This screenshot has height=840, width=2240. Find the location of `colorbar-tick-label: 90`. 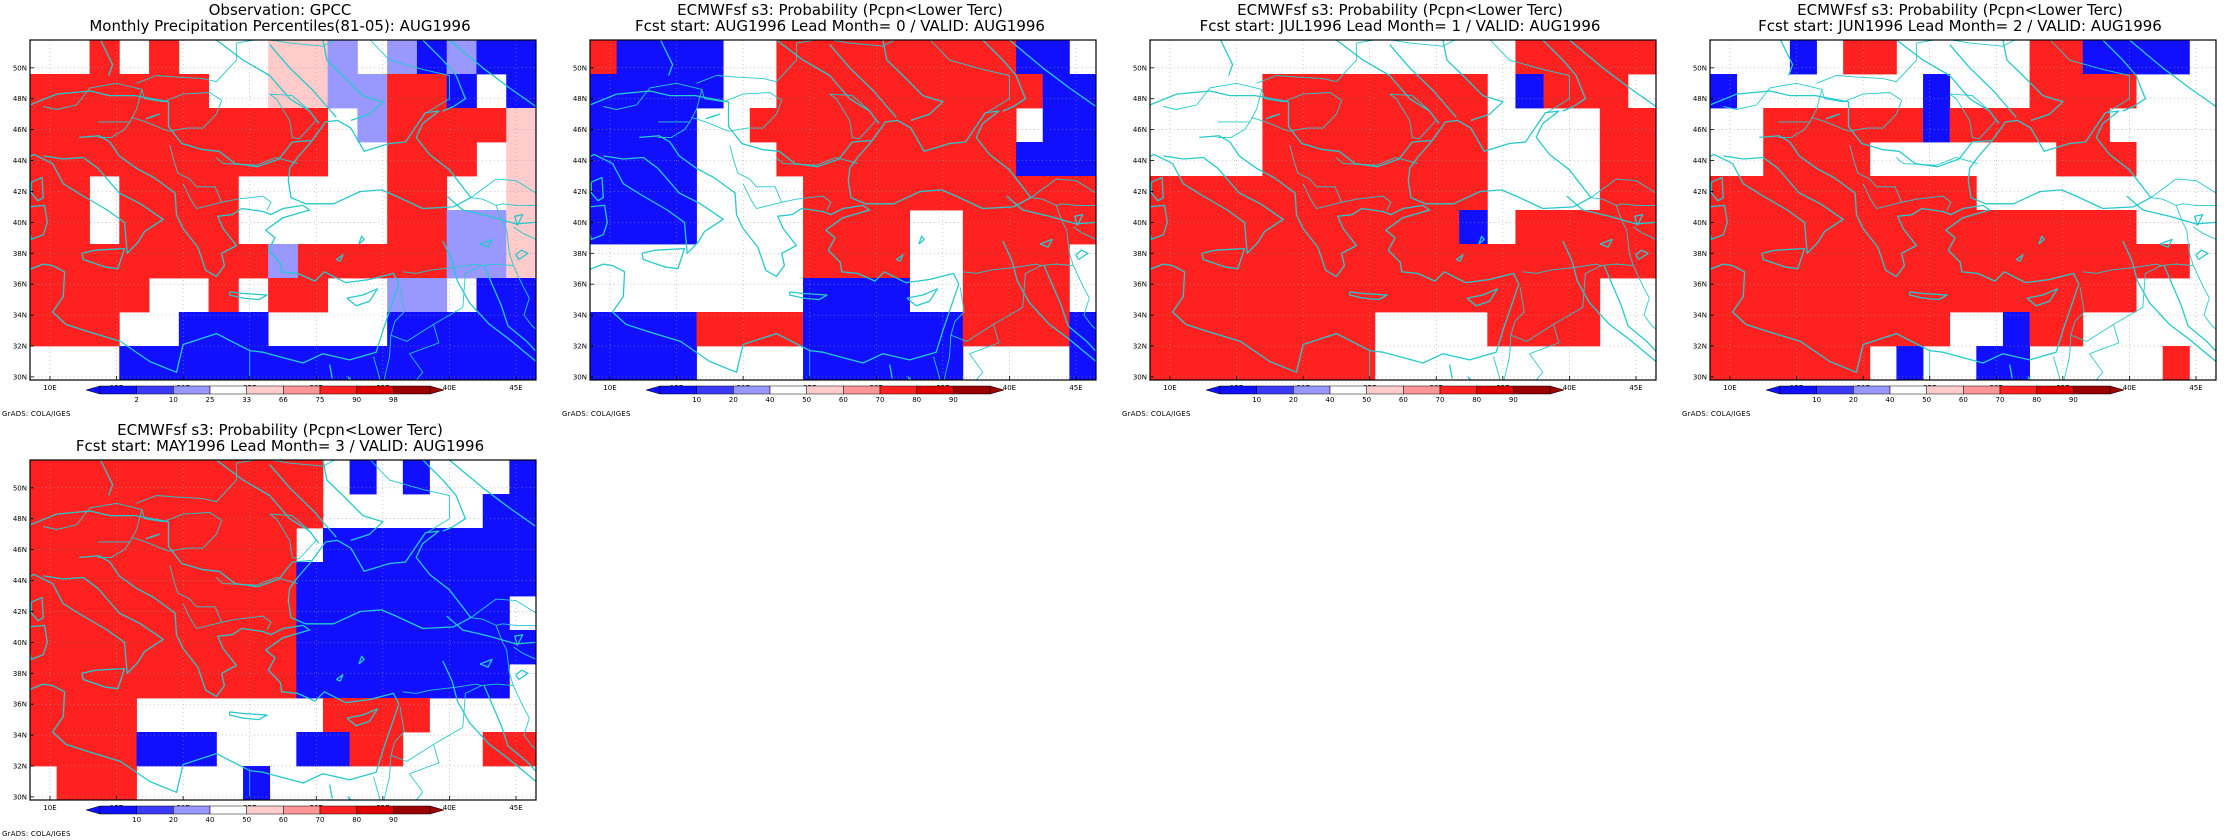

colorbar-tick-label: 90 is located at coordinates (356, 400).